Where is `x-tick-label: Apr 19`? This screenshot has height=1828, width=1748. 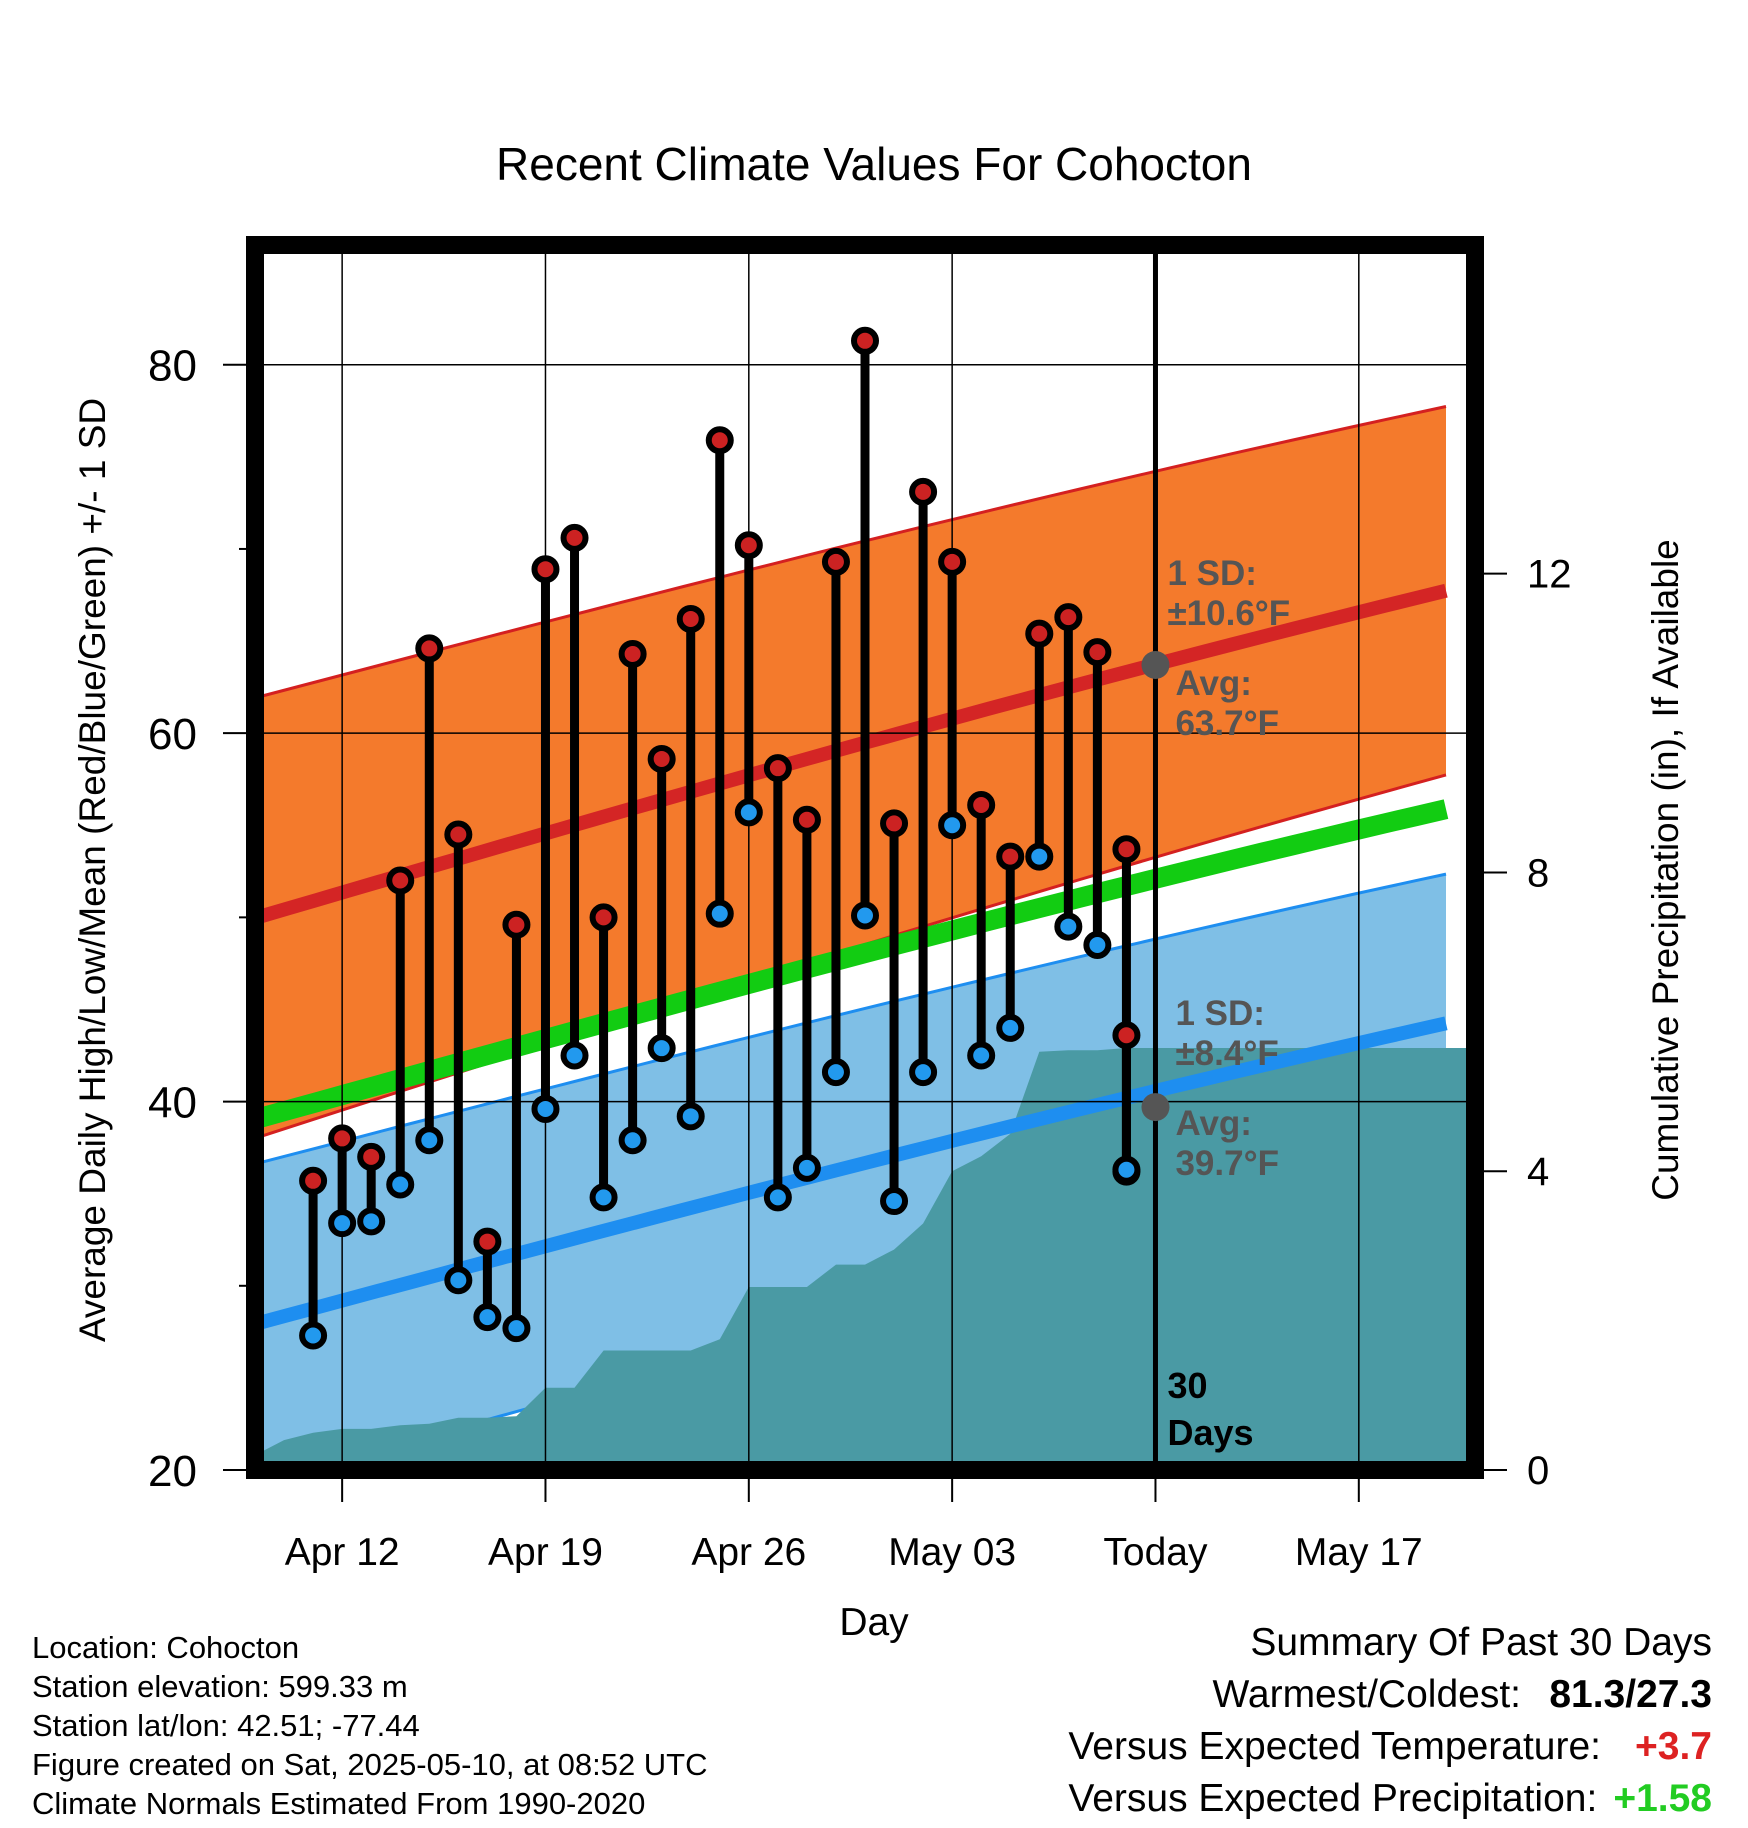 x-tick-label: Apr 19 is located at coordinates (545, 1552).